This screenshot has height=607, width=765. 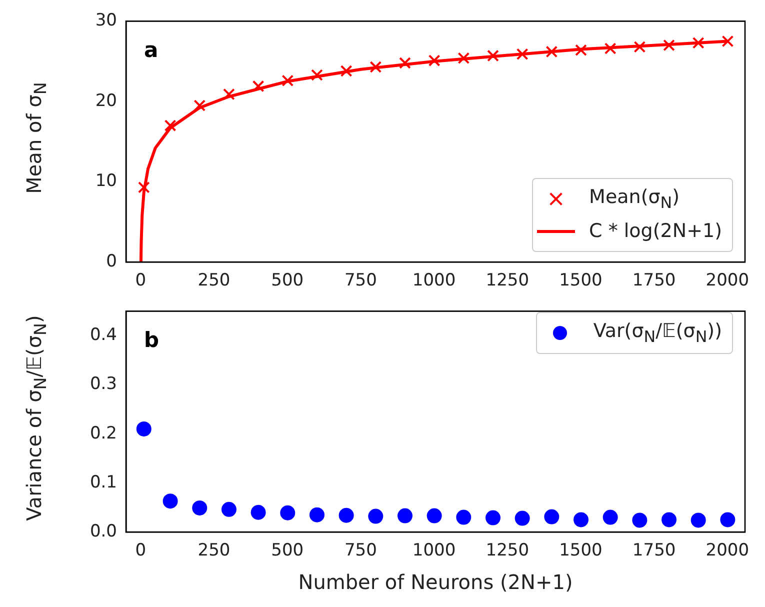 What do you see at coordinates (634, 199) in the screenshot?
I see `legend-label: Mean(σ$_{N}$)` at bounding box center [634, 199].